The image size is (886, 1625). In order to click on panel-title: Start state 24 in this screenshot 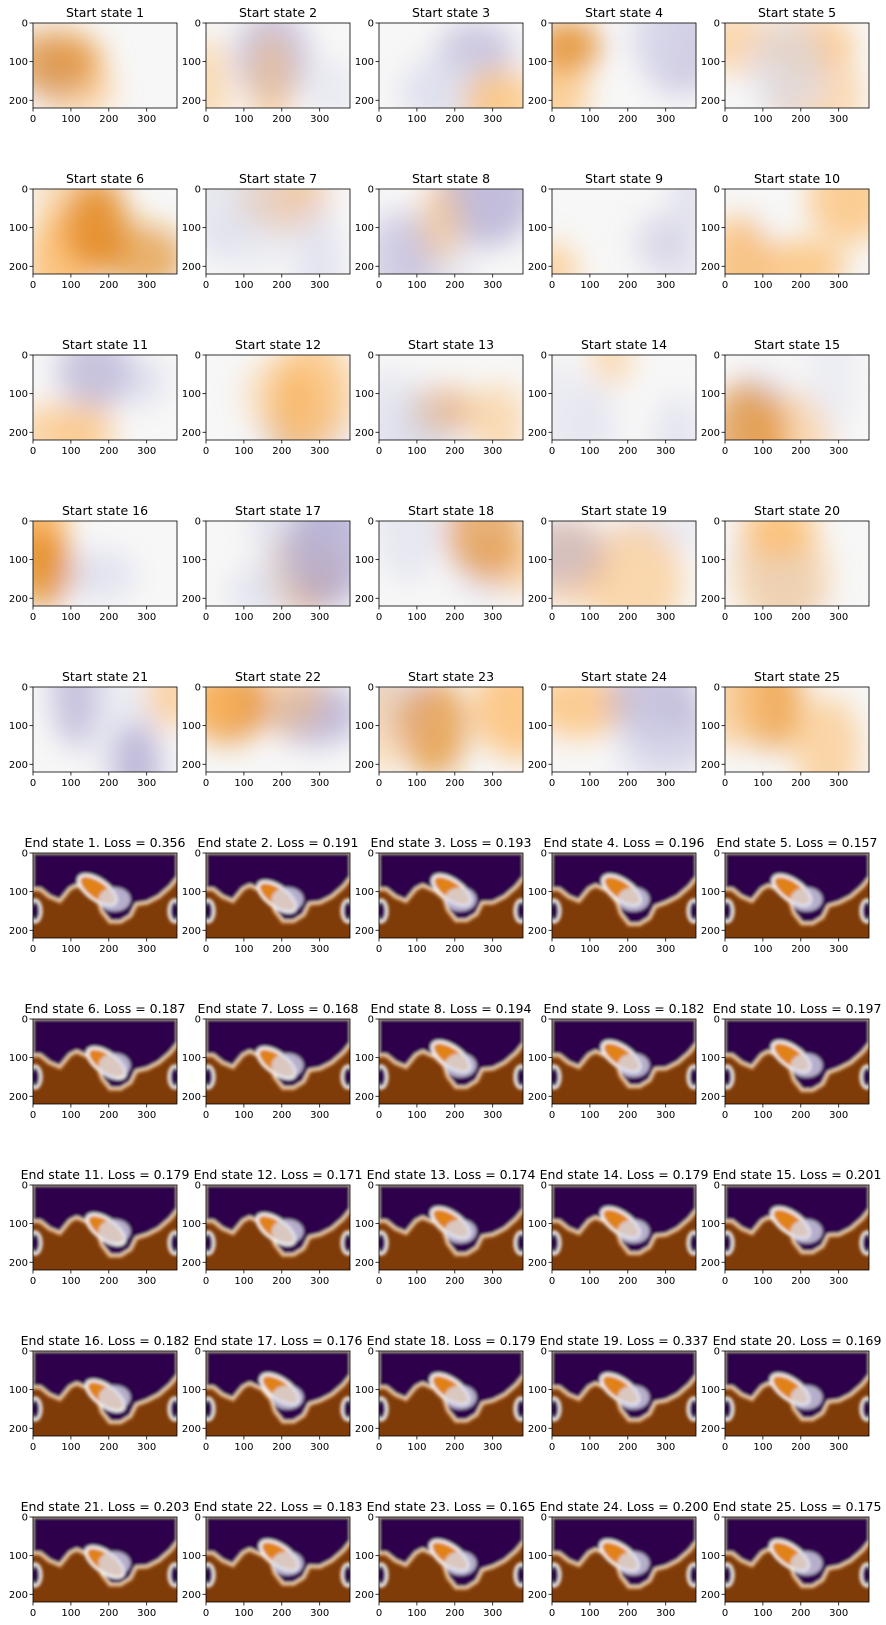, I will do `click(624, 676)`.